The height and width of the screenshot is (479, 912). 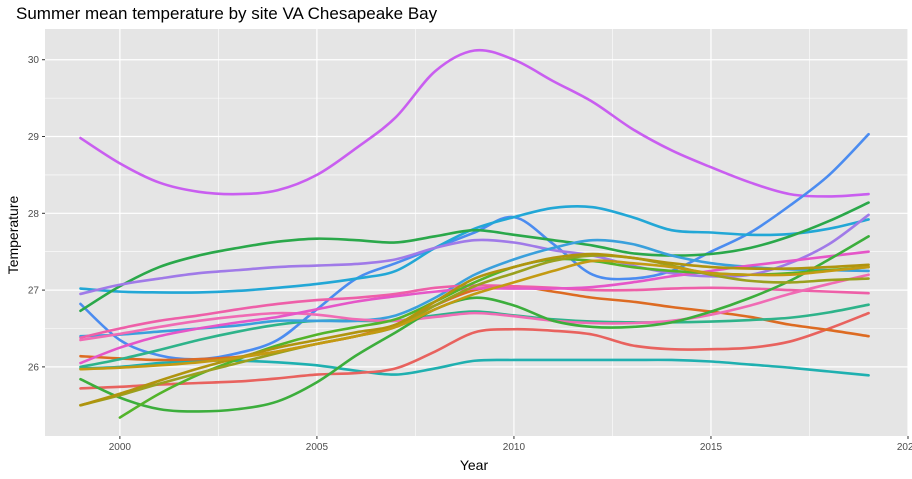 I want to click on y-tick-label: 27, so click(x=34, y=291).